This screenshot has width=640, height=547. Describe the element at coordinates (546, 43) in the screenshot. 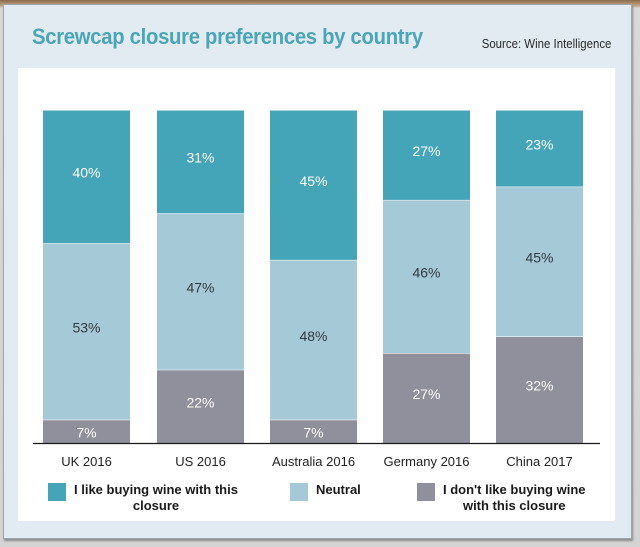

I see `chart-source: Source: Wine Intelligence` at that location.